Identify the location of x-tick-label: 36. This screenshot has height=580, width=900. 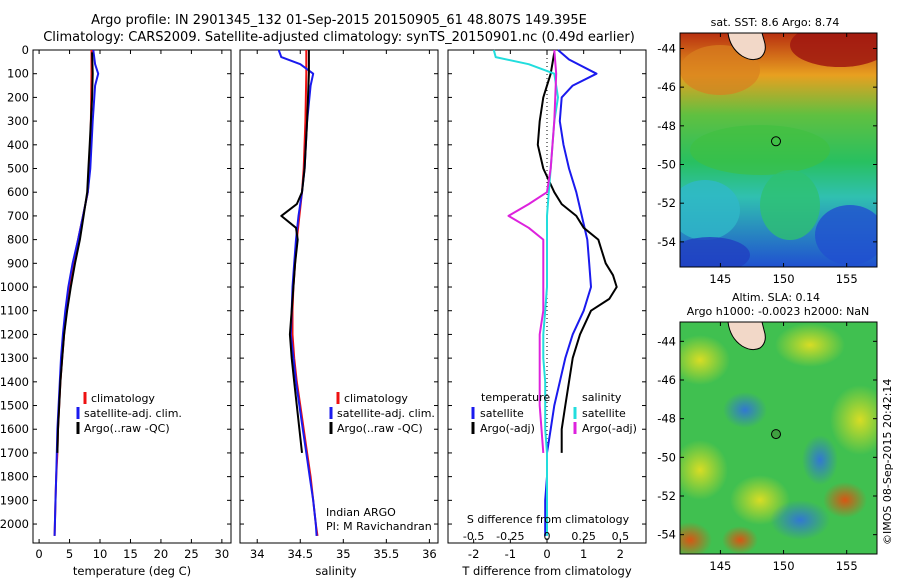
(429, 554).